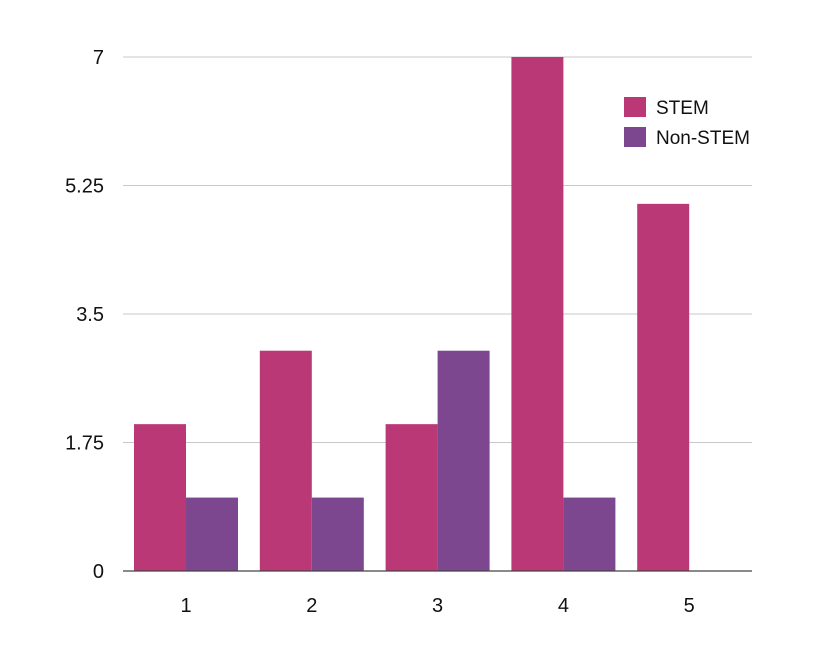 Image resolution: width=820 pixels, height=657 pixels. Describe the element at coordinates (98, 572) in the screenshot. I see `y-tick-label: 0` at that location.